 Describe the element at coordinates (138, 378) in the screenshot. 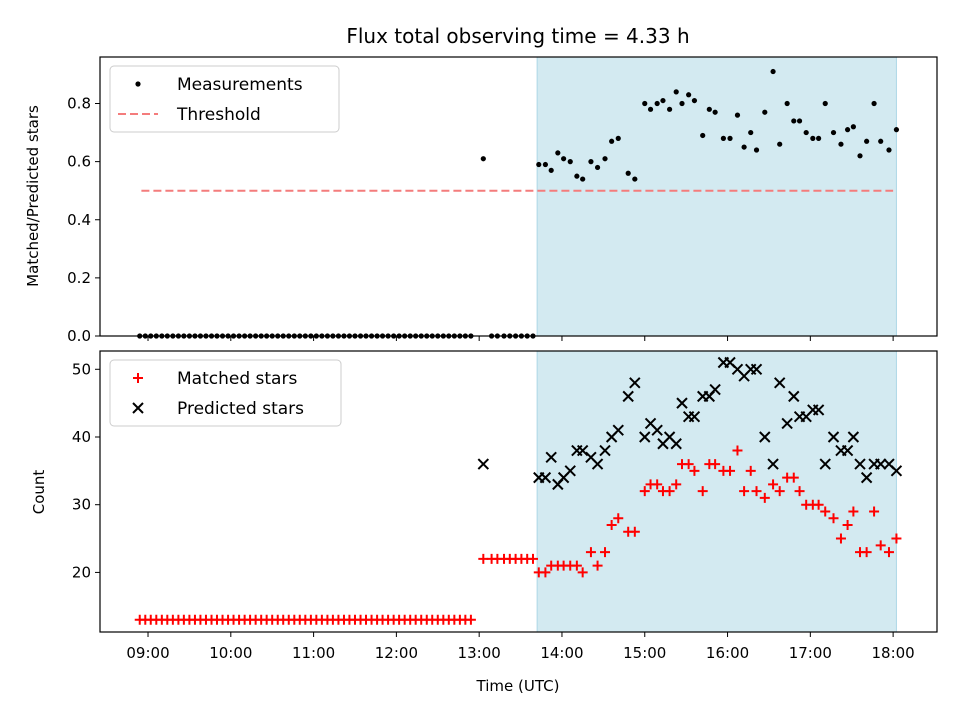

I see `legend-matched-marker` at that location.